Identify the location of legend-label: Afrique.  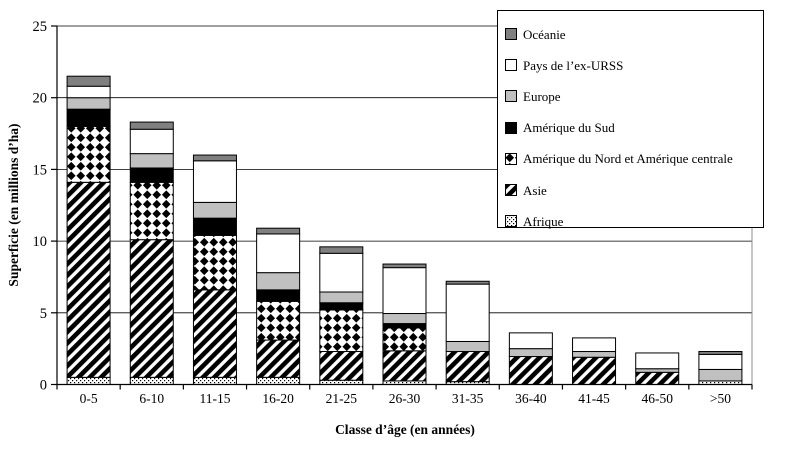
(543, 221).